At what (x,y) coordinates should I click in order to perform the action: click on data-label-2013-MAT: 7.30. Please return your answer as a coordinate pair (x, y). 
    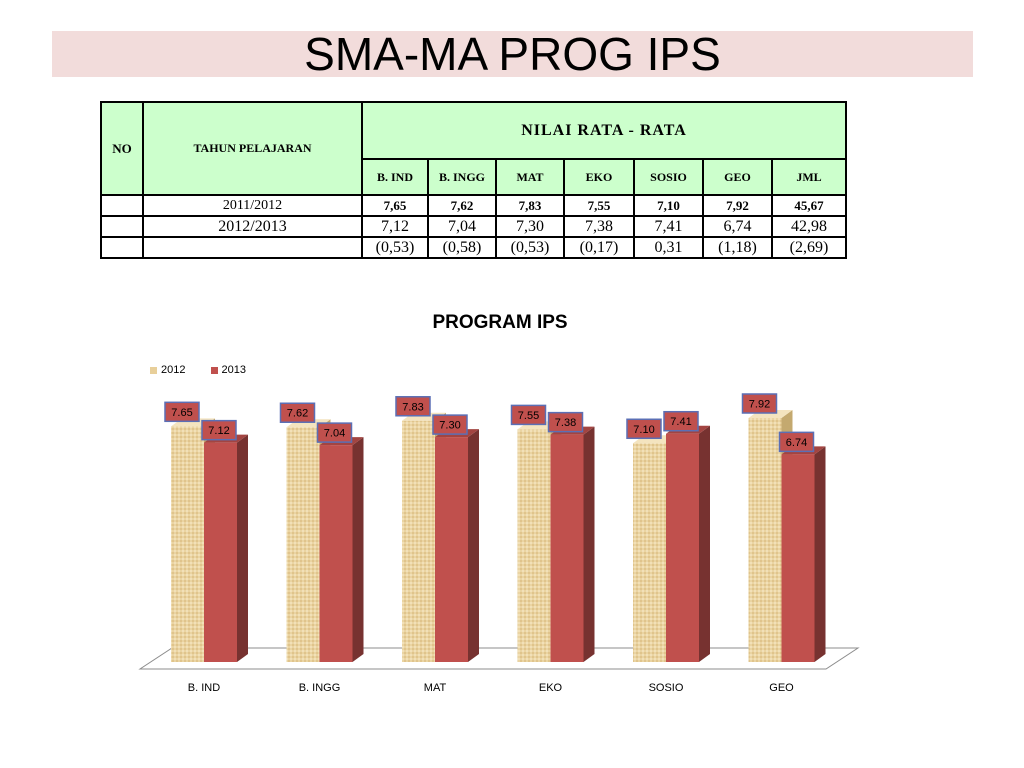
    Looking at the image, I should click on (449, 426).